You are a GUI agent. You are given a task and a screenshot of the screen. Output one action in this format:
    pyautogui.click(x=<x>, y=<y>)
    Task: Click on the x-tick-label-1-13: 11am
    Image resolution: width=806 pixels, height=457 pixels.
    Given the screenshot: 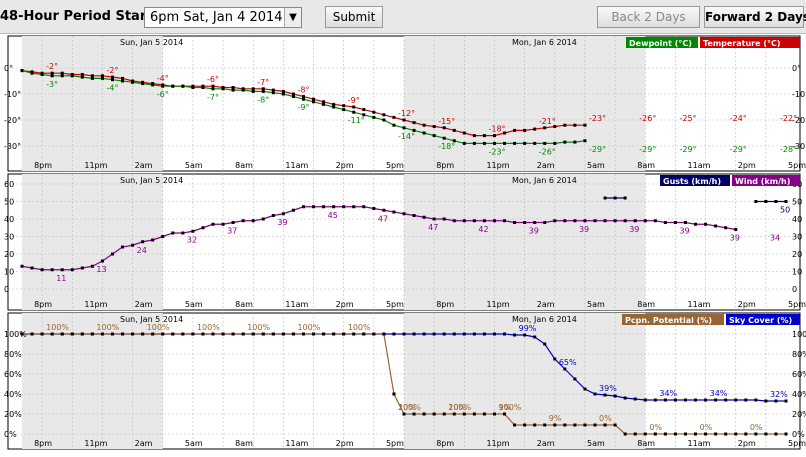 What is the action you would take?
    pyautogui.click(x=699, y=304)
    